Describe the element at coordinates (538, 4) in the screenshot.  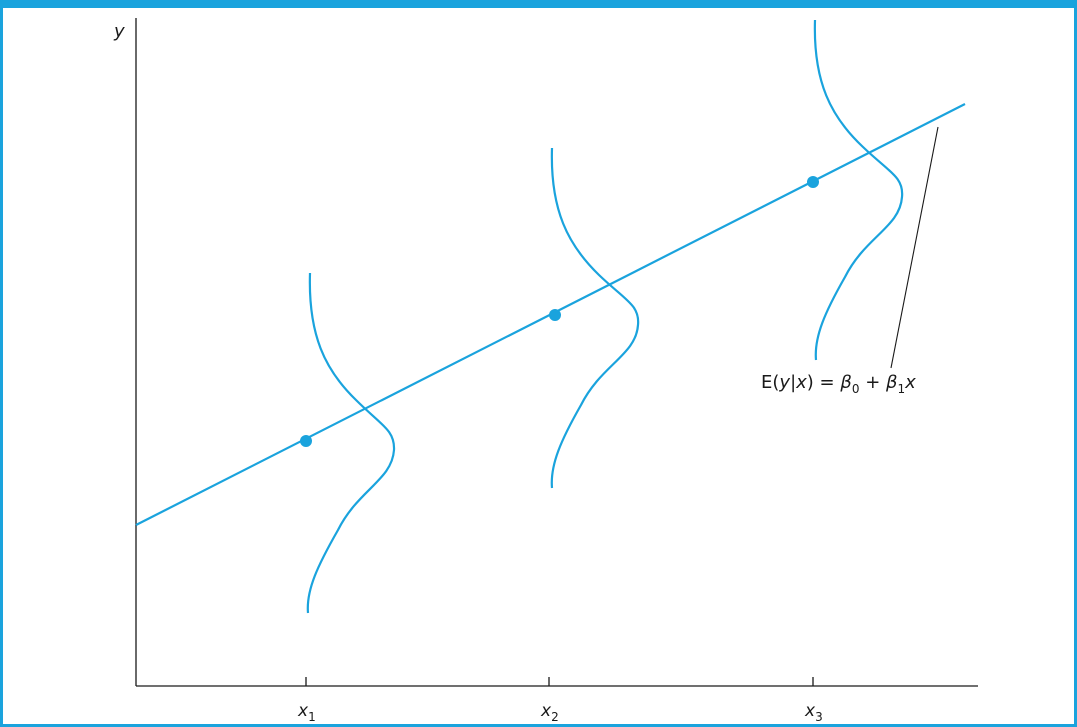
I see `top-frame-bar` at that location.